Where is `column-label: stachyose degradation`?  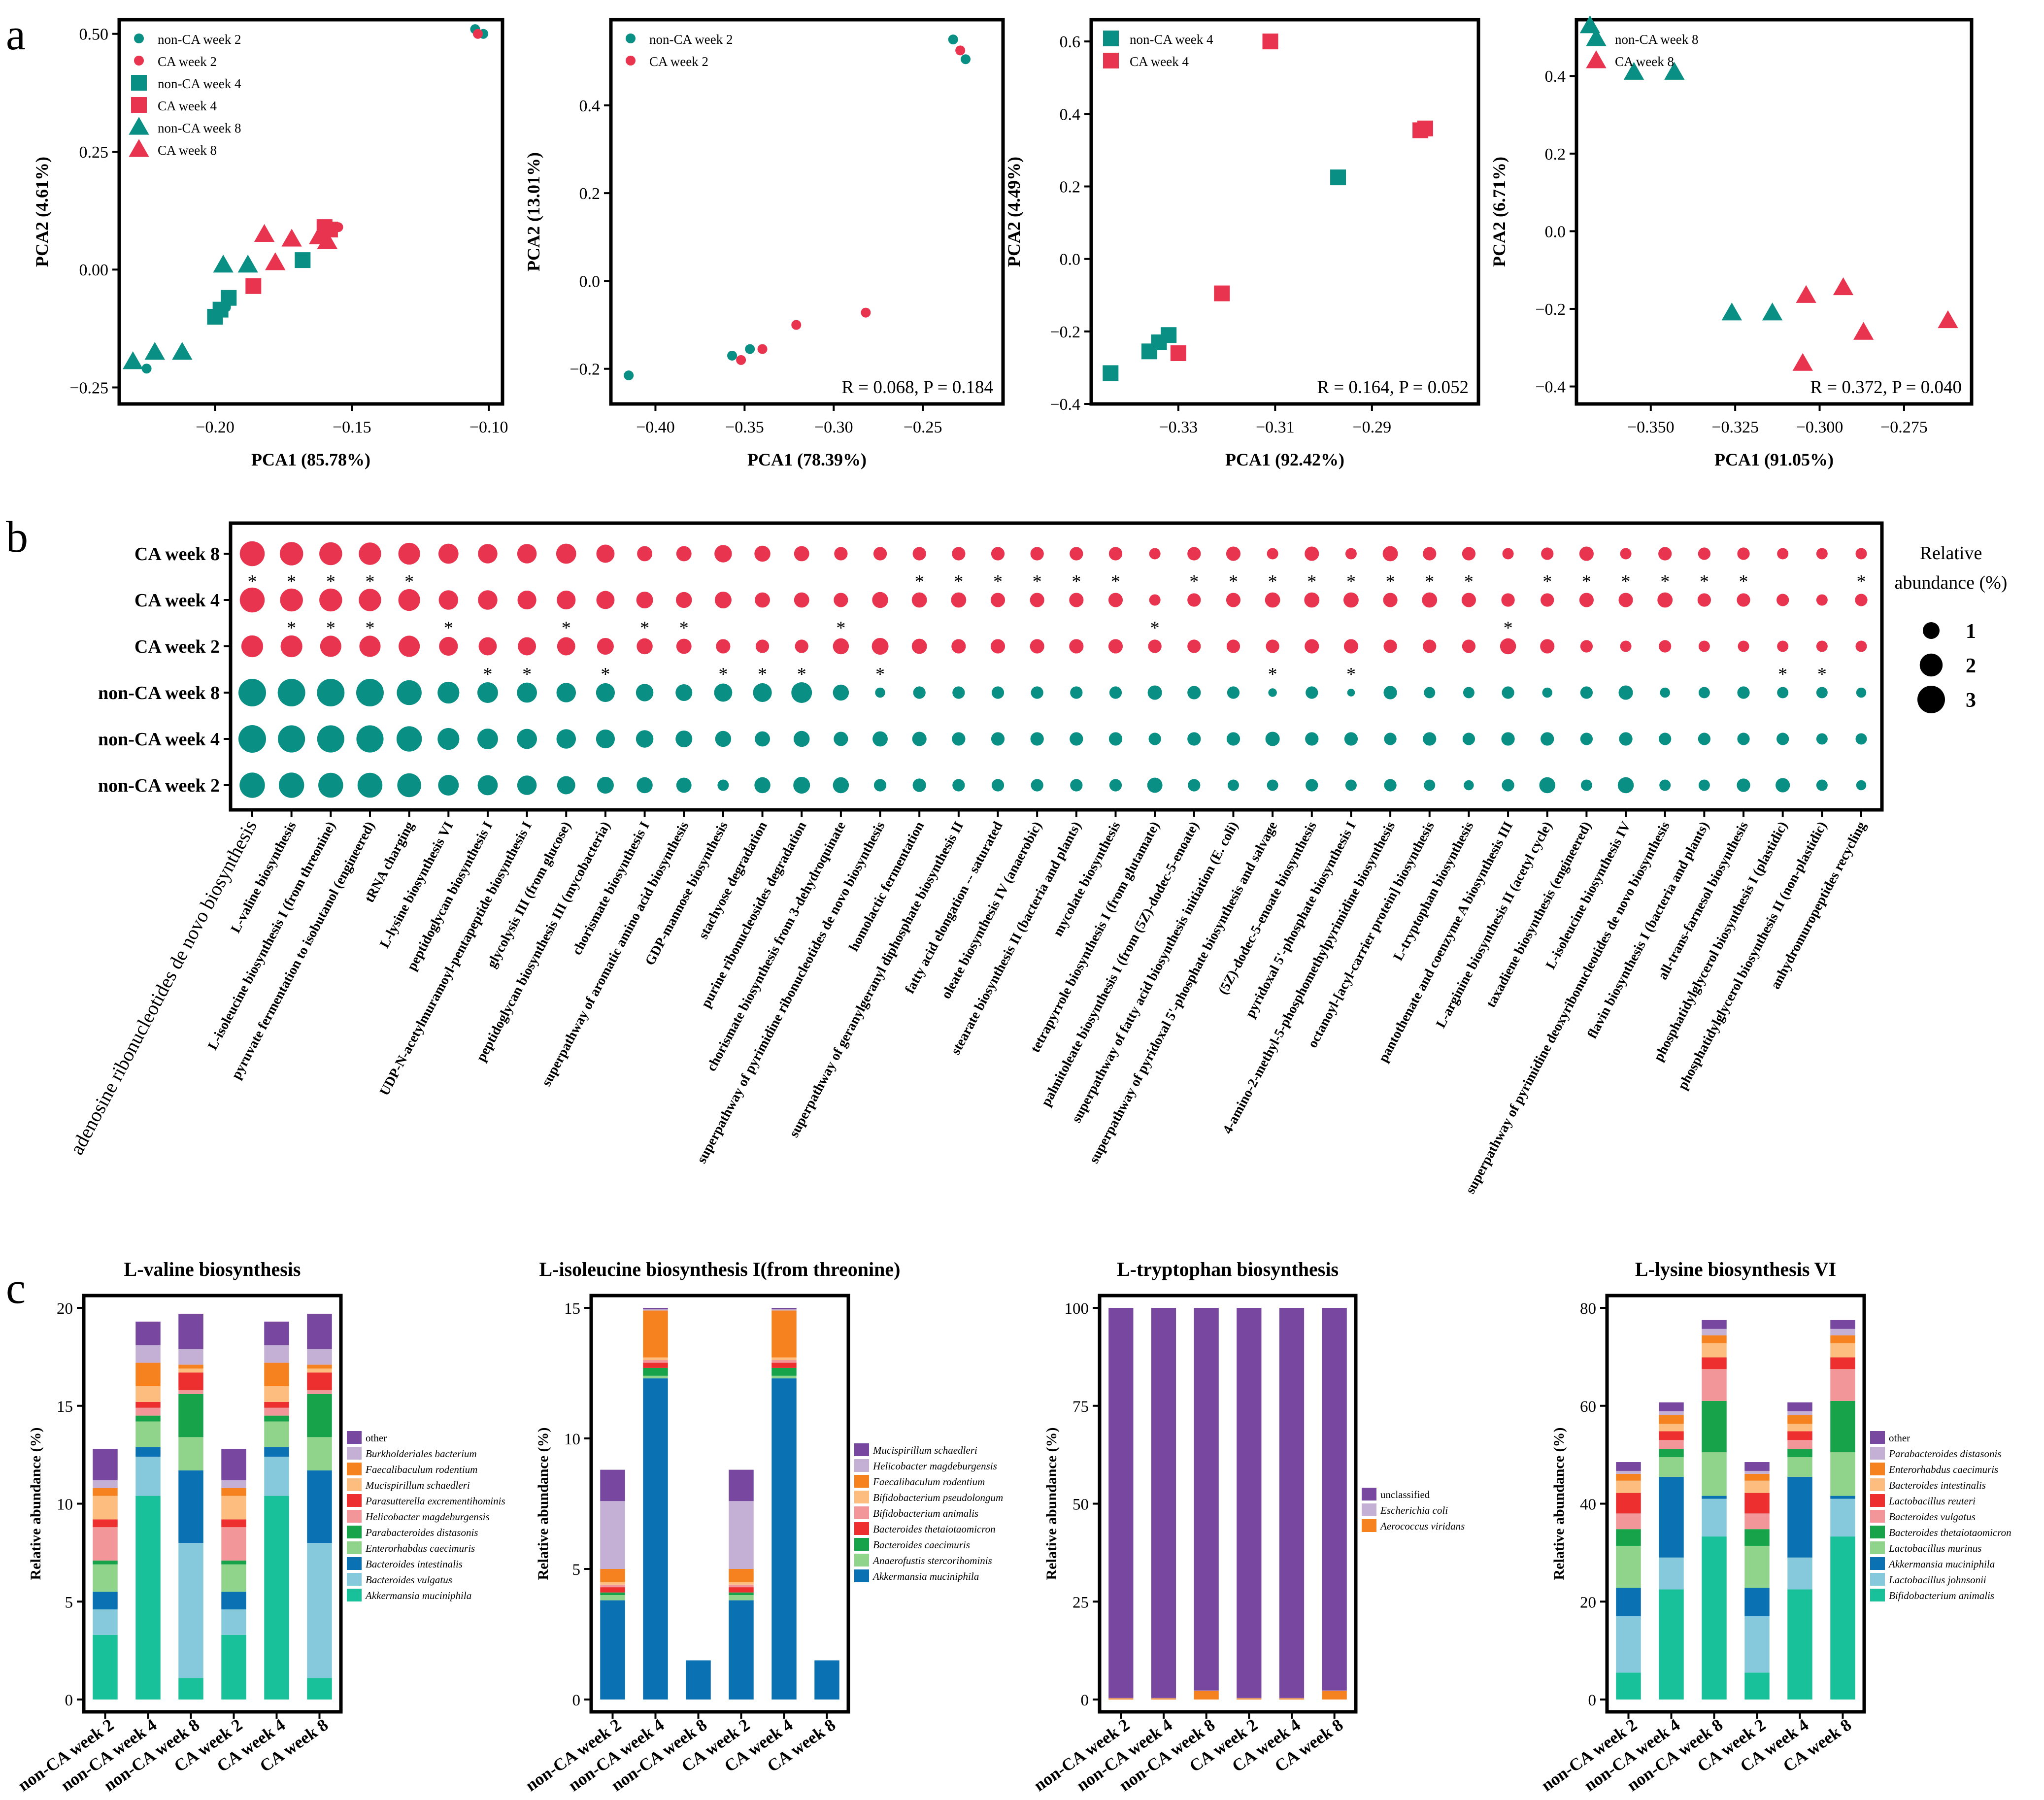 column-label: stachyose degradation is located at coordinates (733, 880).